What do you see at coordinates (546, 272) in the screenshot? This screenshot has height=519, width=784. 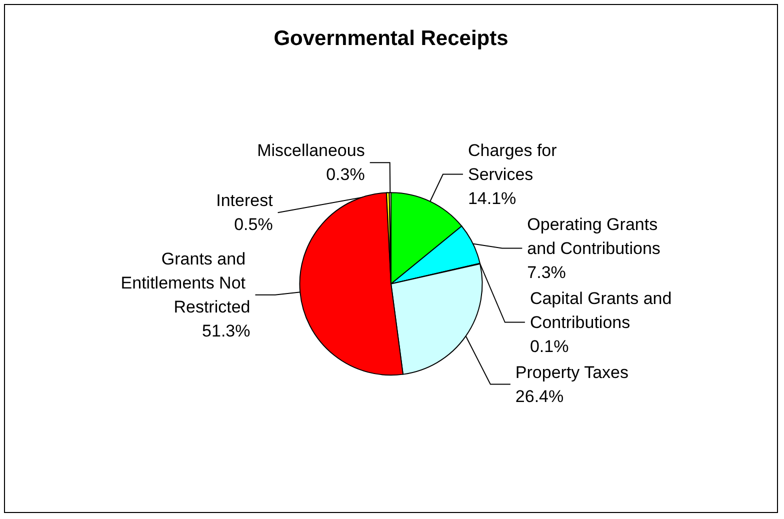 I see `data-label: 7.3%` at bounding box center [546, 272].